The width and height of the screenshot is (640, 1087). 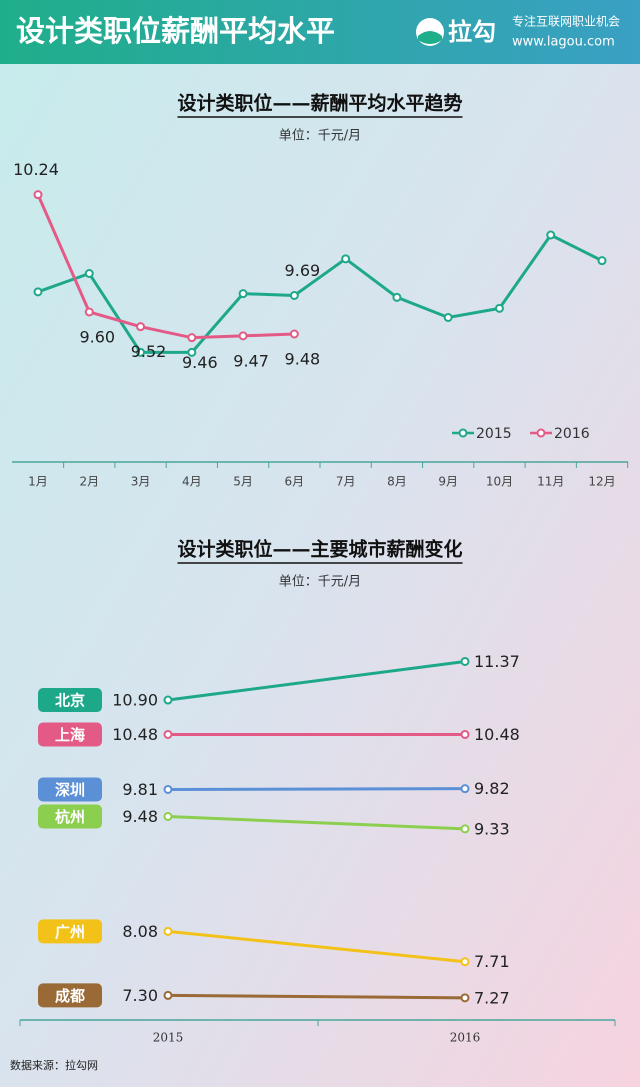 I want to click on data-label: 9.69, so click(x=303, y=270).